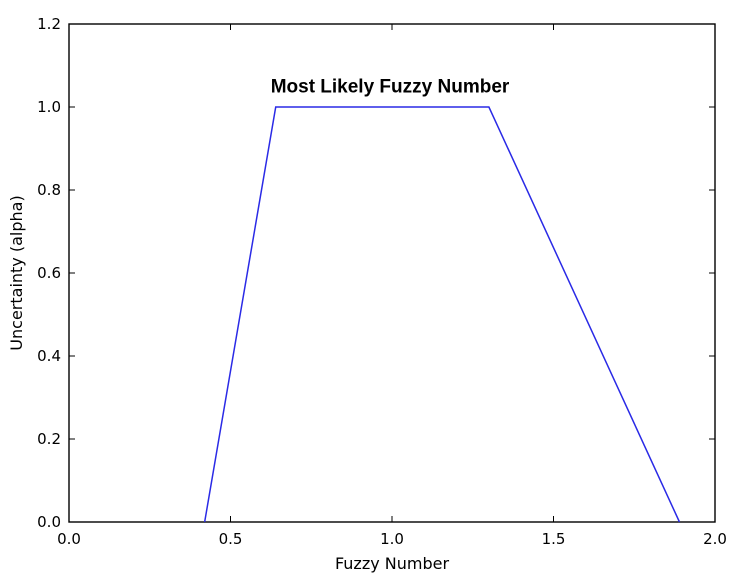  I want to click on y-tick-label: 0.6, so click(49, 273).